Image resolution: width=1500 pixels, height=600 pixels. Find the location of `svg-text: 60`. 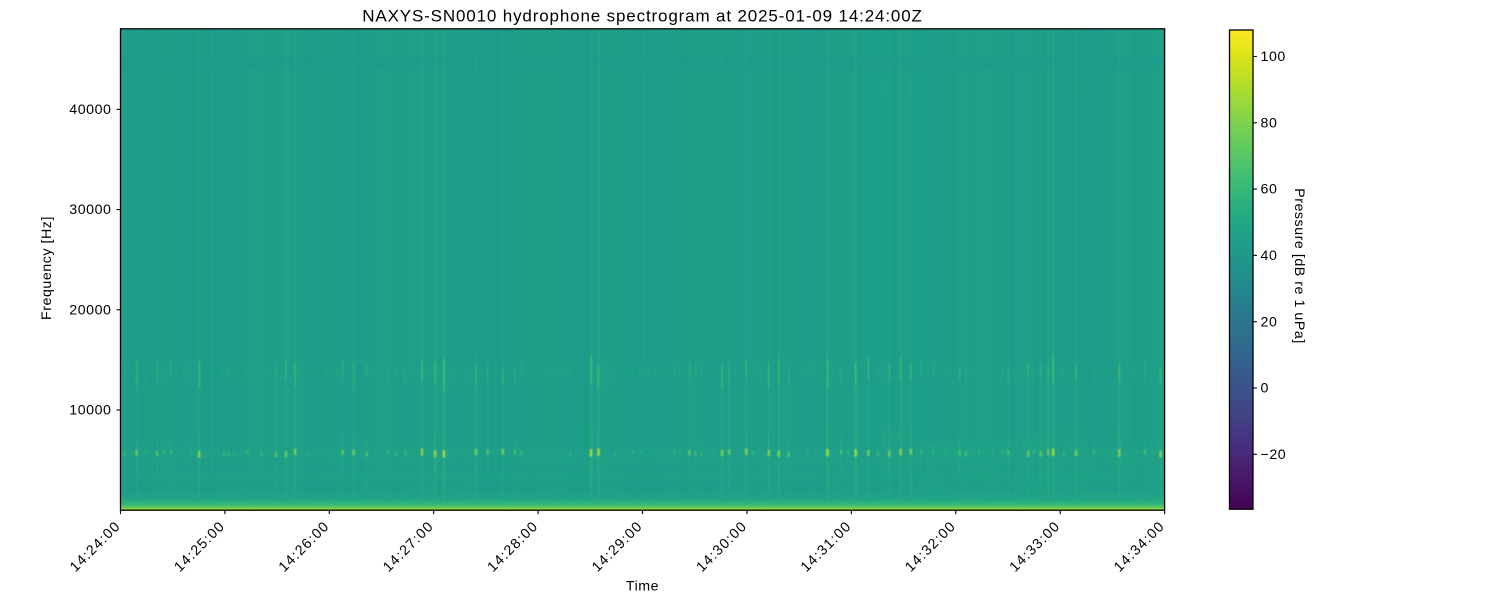

svg-text: 60 is located at coordinates (1269, 190).